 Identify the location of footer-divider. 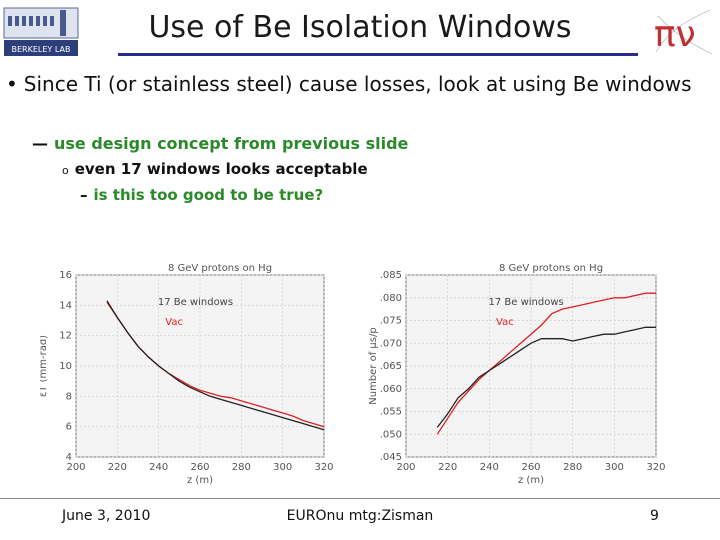
(360, 498).